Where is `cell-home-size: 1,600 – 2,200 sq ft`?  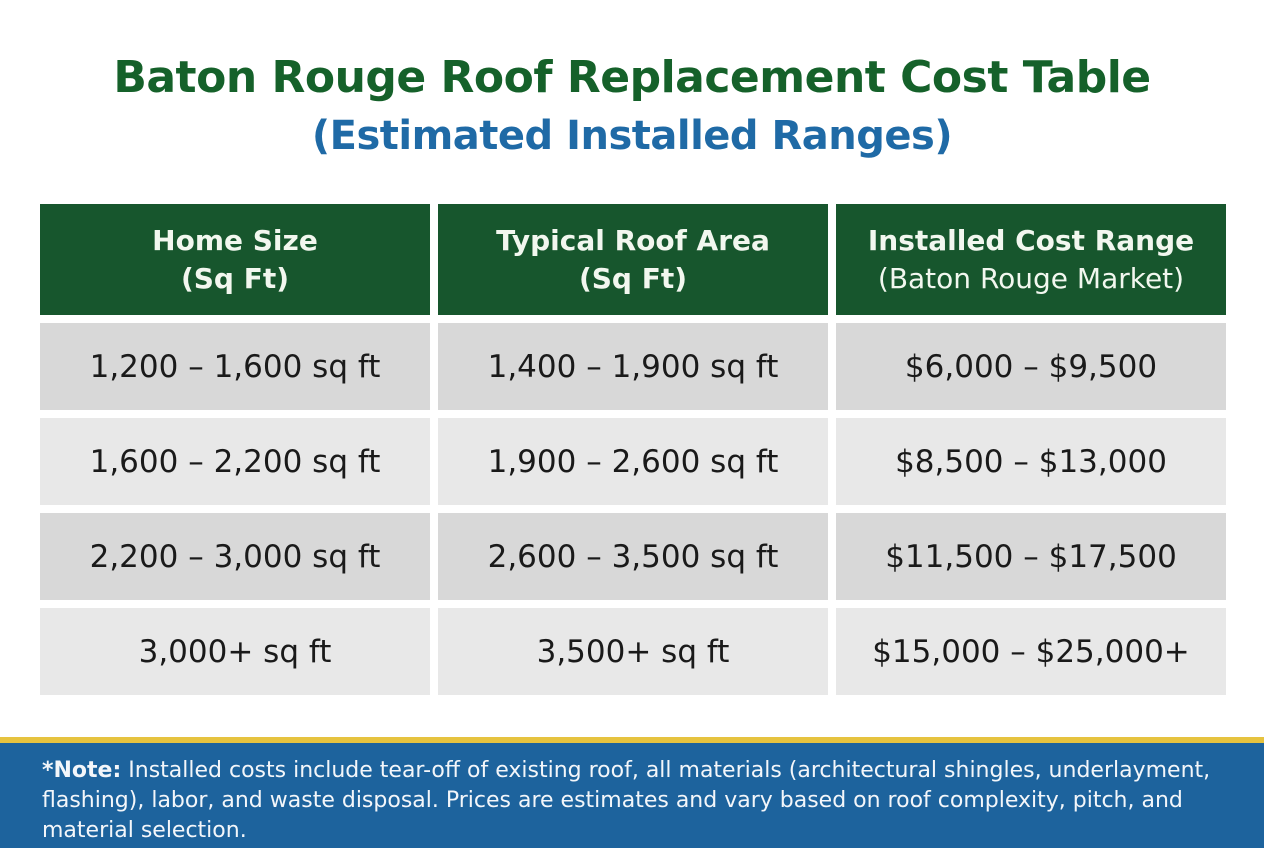 cell-home-size: 1,600 – 2,200 sq ft is located at coordinates (235, 461).